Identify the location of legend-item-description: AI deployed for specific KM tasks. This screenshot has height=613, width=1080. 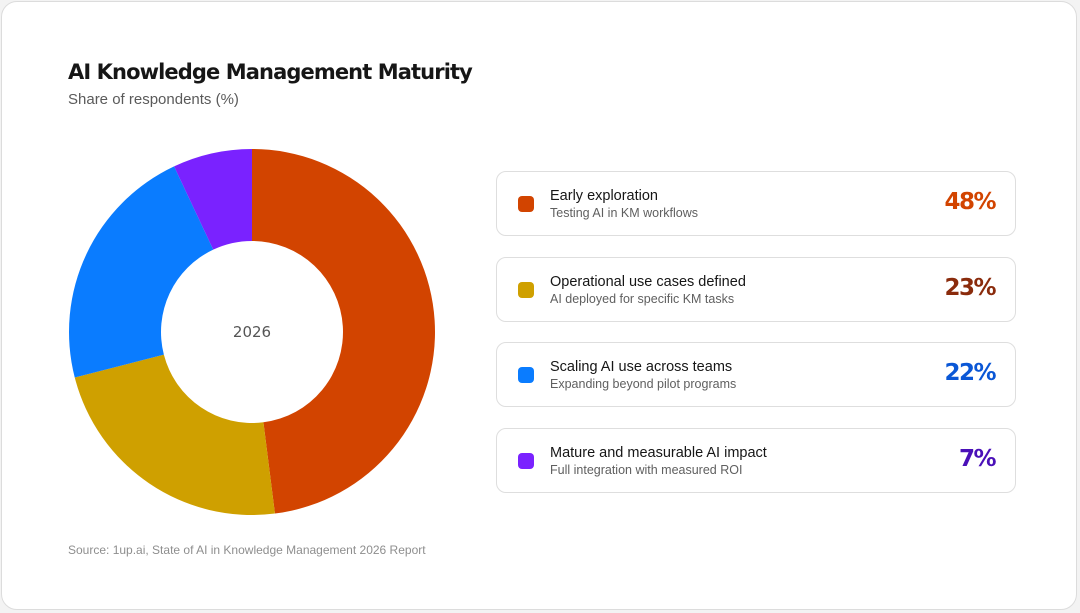
(642, 298).